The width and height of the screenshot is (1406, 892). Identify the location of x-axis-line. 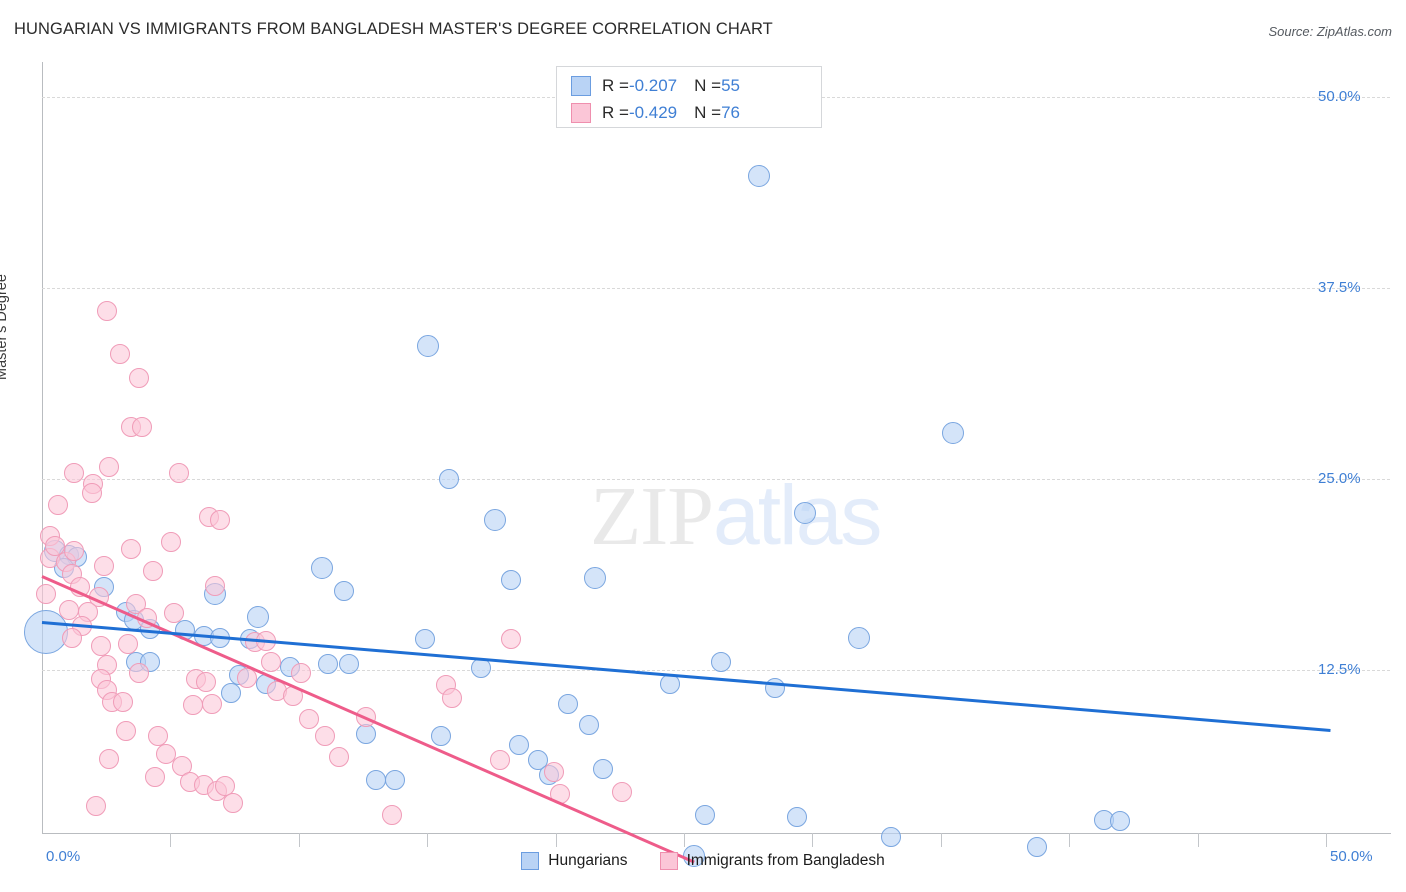
(716, 833).